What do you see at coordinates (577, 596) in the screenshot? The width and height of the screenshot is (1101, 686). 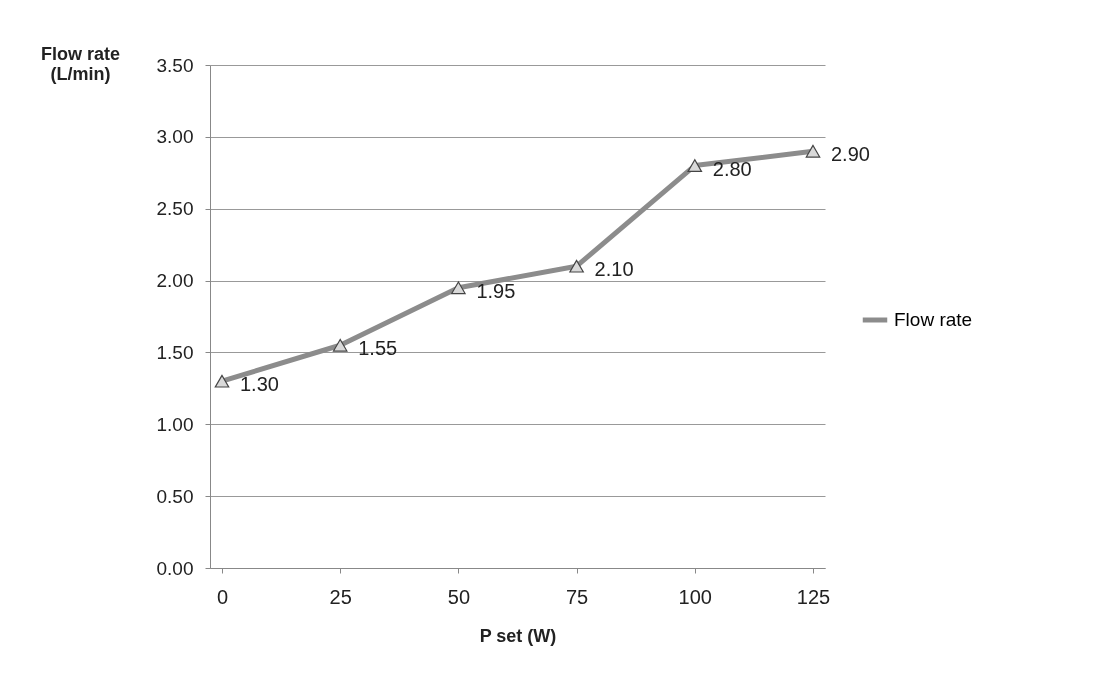 I see `x-tick-label: 75` at bounding box center [577, 596].